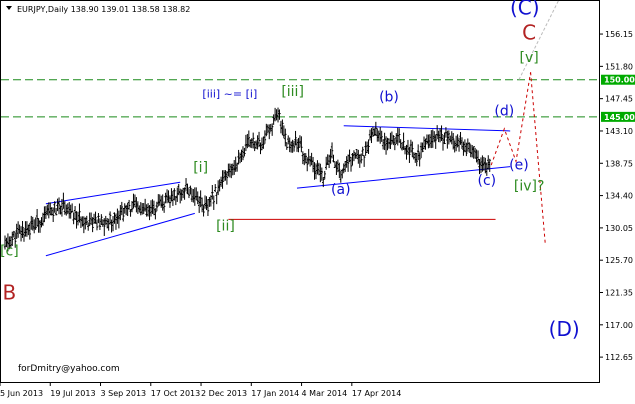 The width and height of the screenshot is (635, 404). What do you see at coordinates (376, 393) in the screenshot?
I see `x-tick-label: 17 Apr 2014` at bounding box center [376, 393].